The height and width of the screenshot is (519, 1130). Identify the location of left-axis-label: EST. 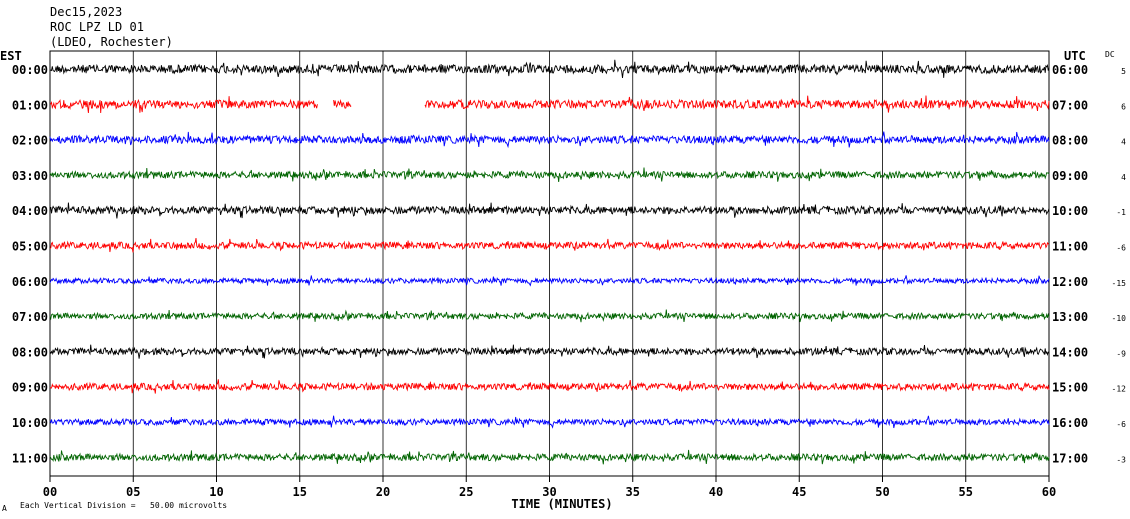
(11, 56).